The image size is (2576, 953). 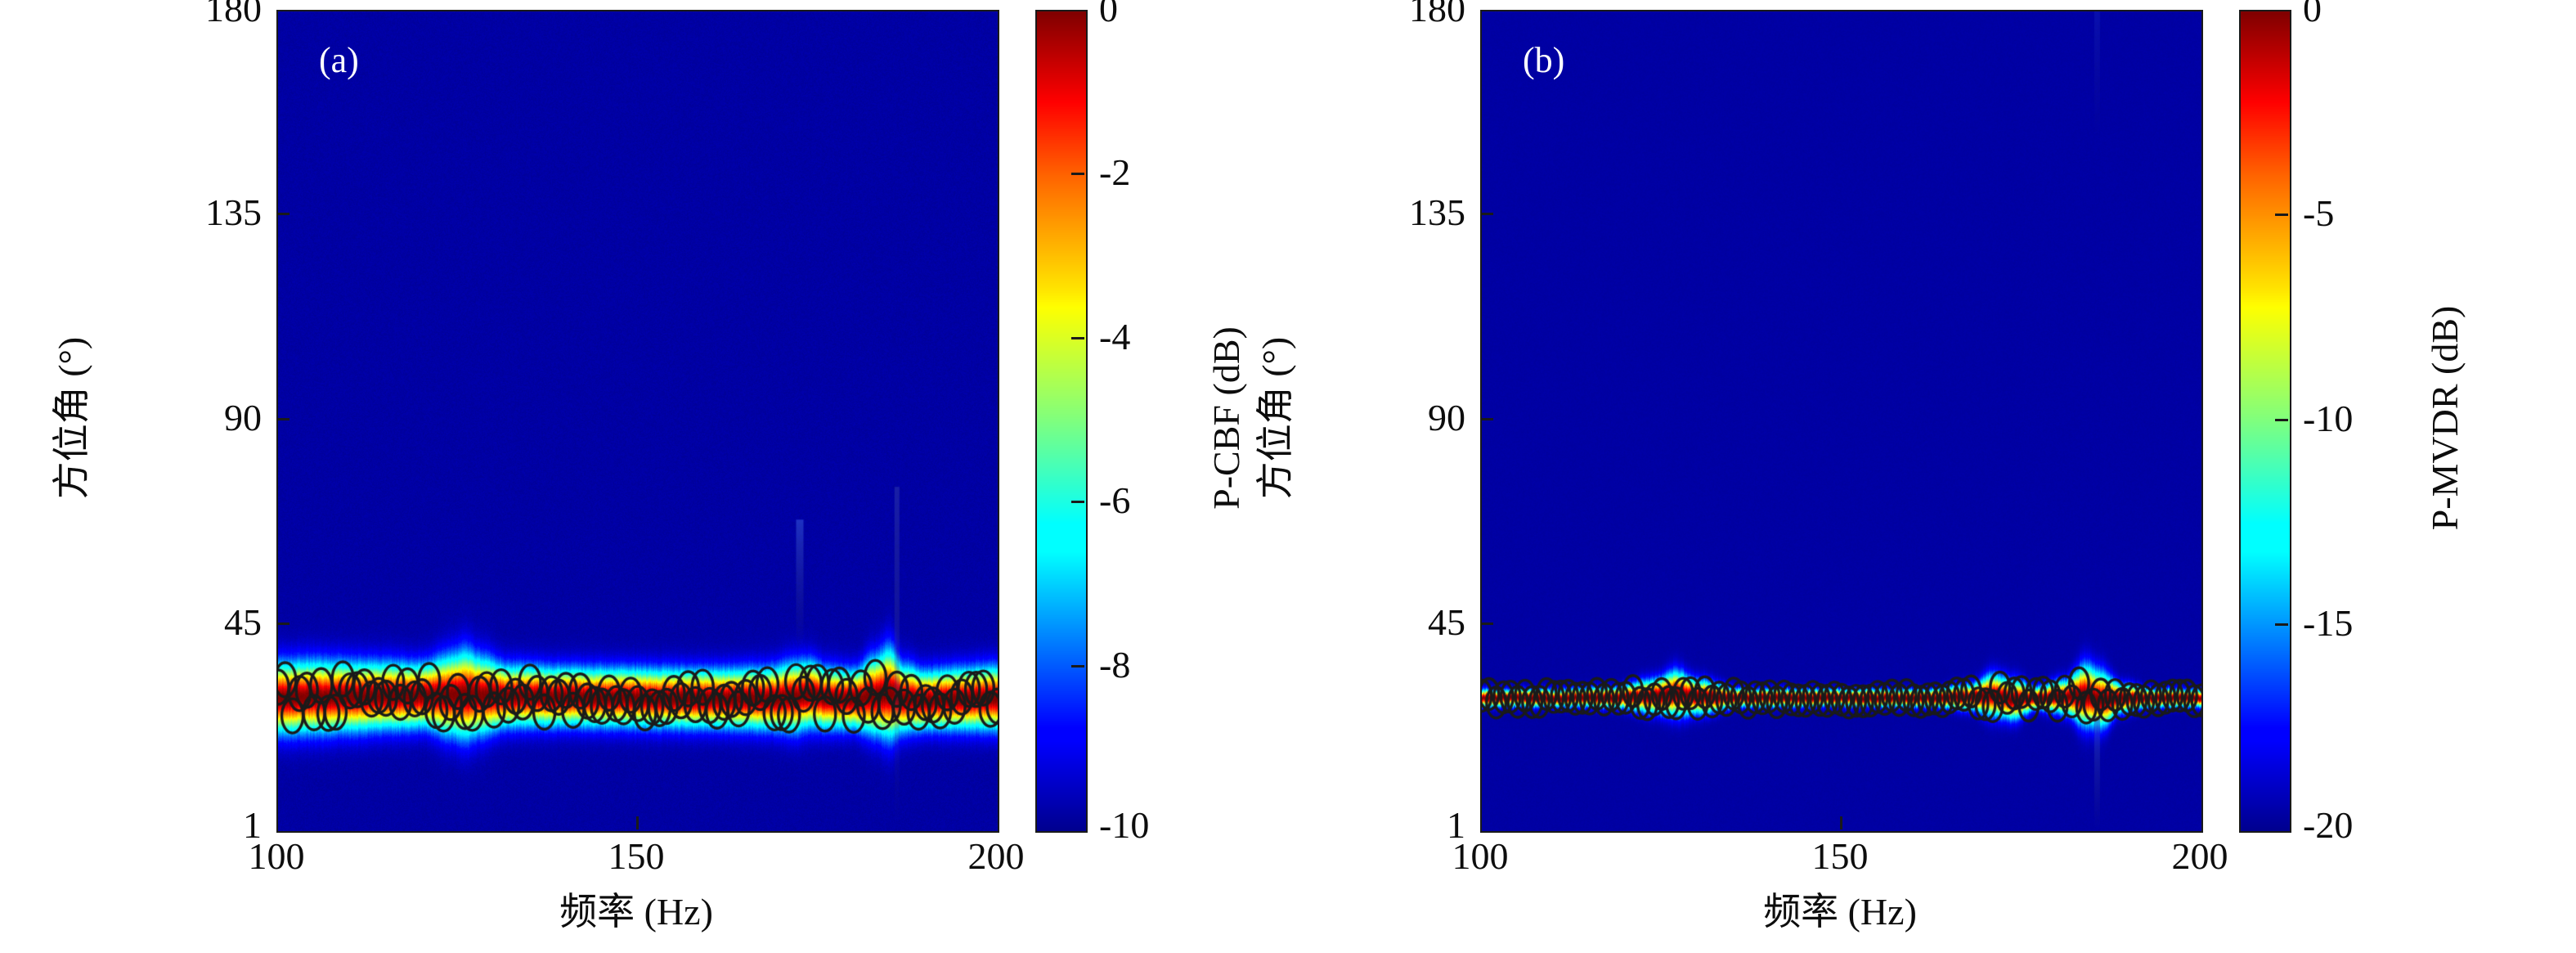 What do you see at coordinates (2329, 419) in the screenshot?
I see `cbtick-b-m10: -10` at bounding box center [2329, 419].